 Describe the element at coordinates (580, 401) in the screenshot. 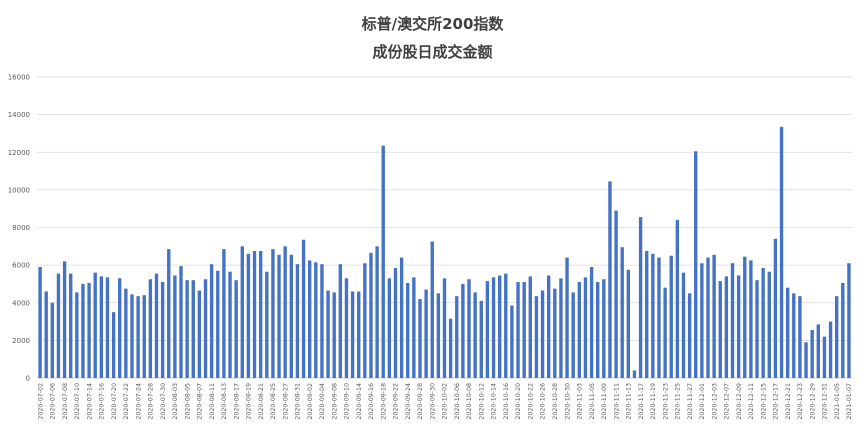

I see `x-tick-label: 2020-11-03` at that location.